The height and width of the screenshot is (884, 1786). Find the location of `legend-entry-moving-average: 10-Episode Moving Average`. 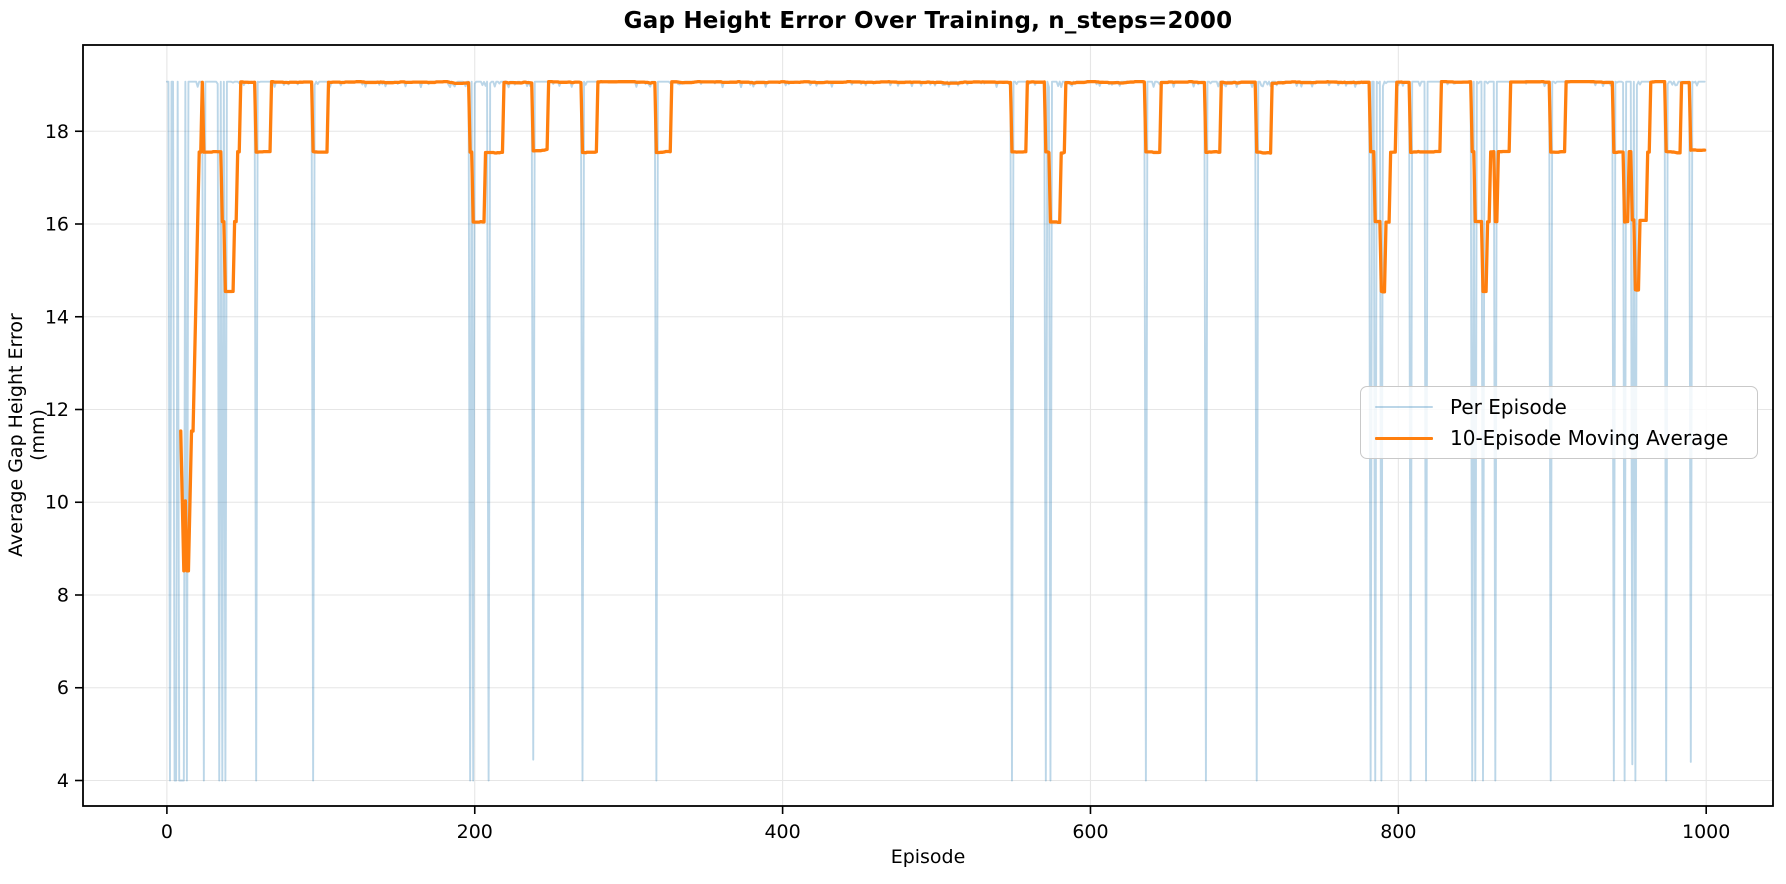

legend-entry-moving-average: 10-Episode Moving Average is located at coordinates (1559, 439).